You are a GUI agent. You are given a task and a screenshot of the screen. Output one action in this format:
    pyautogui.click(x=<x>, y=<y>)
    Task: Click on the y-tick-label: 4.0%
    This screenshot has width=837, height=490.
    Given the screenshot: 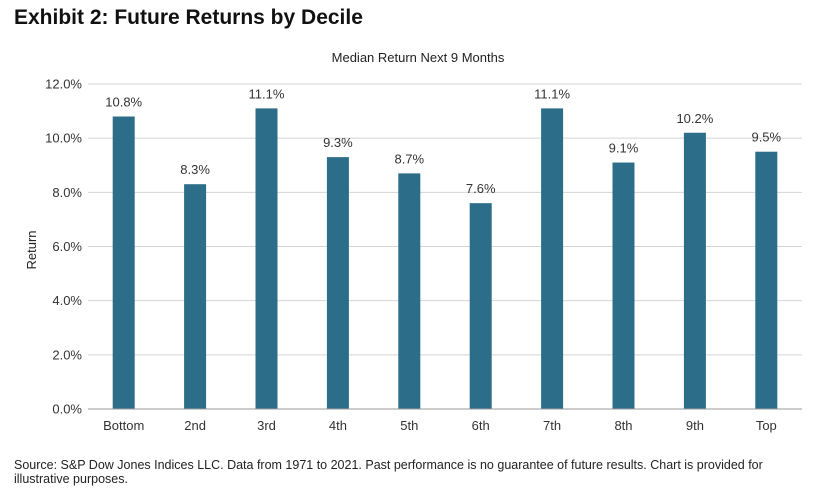 What is the action you would take?
    pyautogui.click(x=67, y=300)
    